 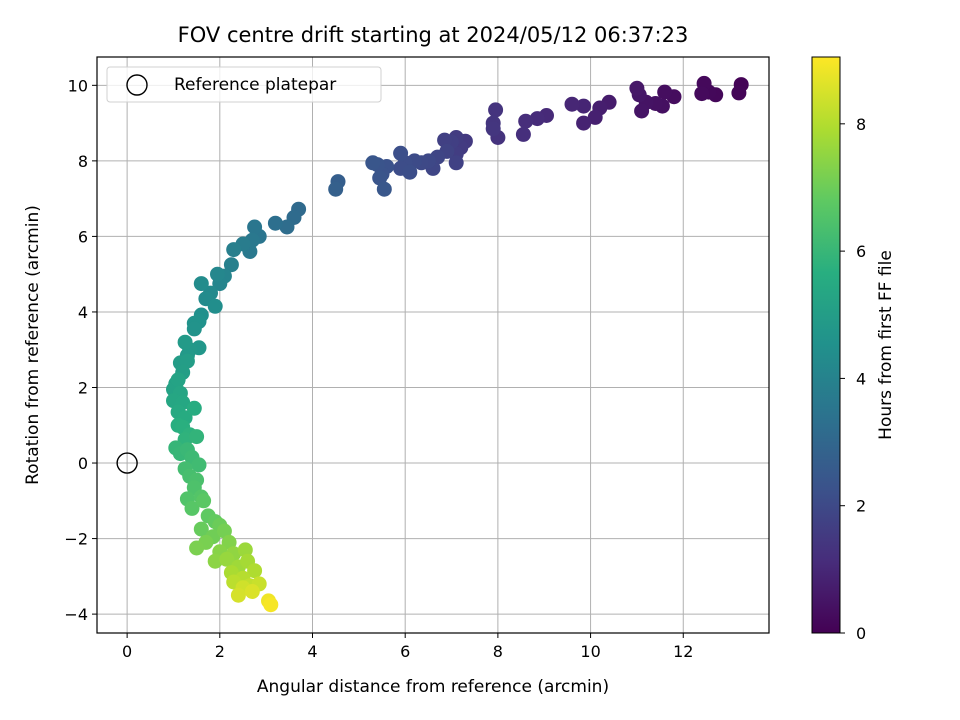 I want to click on colorbar-tick-label: 4, so click(x=861, y=378).